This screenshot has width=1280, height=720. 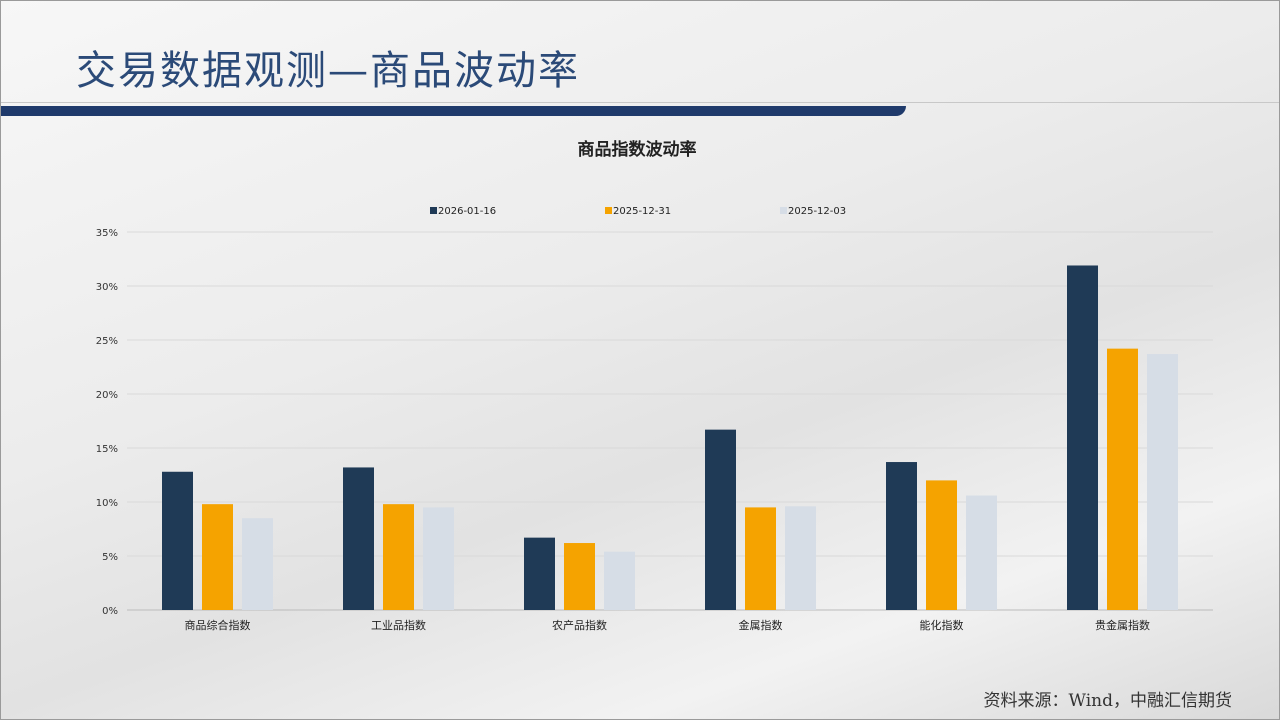 What do you see at coordinates (453, 111) in the screenshot?
I see `header-bar` at bounding box center [453, 111].